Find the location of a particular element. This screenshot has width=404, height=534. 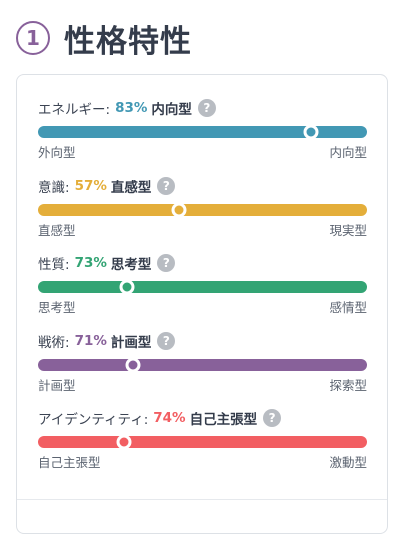

trait-mind: 意識: 57% 直感型 ? 直感型 現実型 is located at coordinates (202, 206).